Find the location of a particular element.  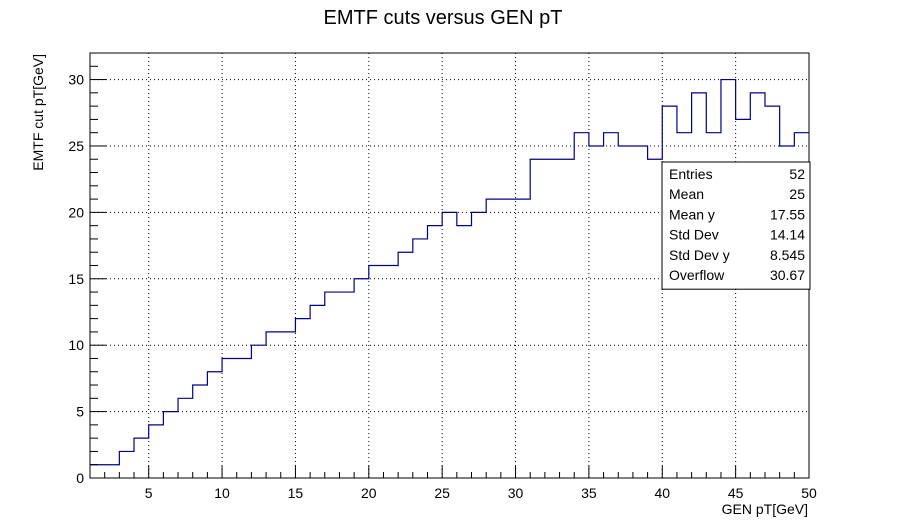

x-tick-label: 20 is located at coordinates (369, 493).